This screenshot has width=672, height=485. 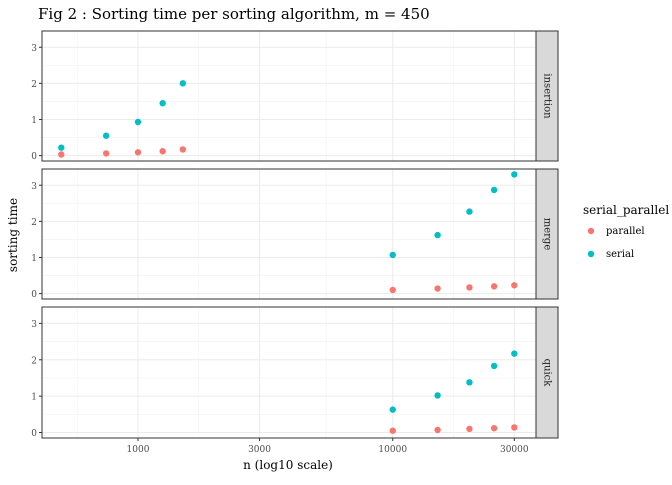 What do you see at coordinates (328, 446) in the screenshot?
I see `x-axis: 1000 3000 10000 30000` at bounding box center [328, 446].